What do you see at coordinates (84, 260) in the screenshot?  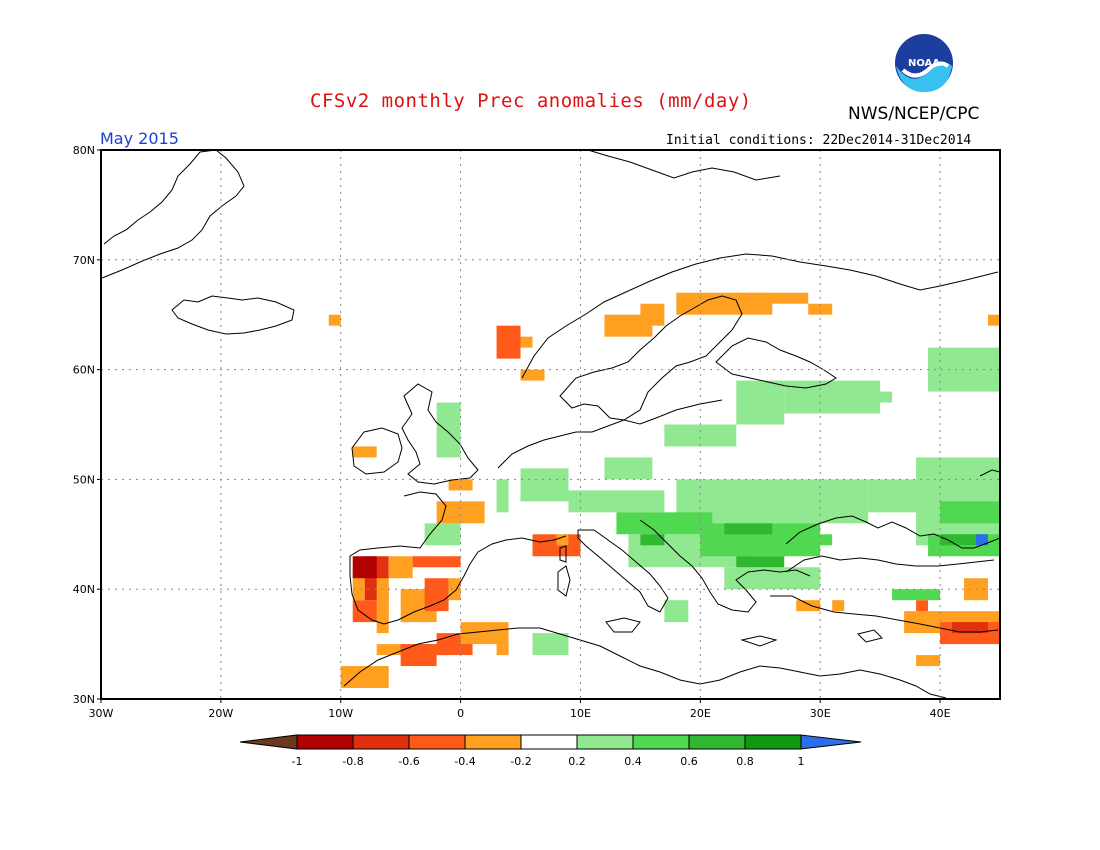 I see `lat-tick-label: 70N` at bounding box center [84, 260].